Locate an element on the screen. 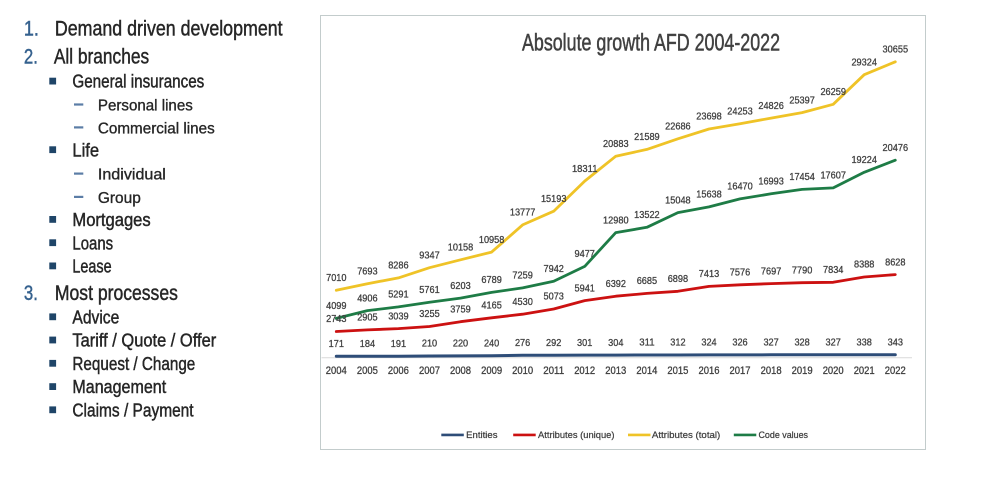 This screenshot has height=495, width=1000. svg-text: Group is located at coordinates (119, 198).